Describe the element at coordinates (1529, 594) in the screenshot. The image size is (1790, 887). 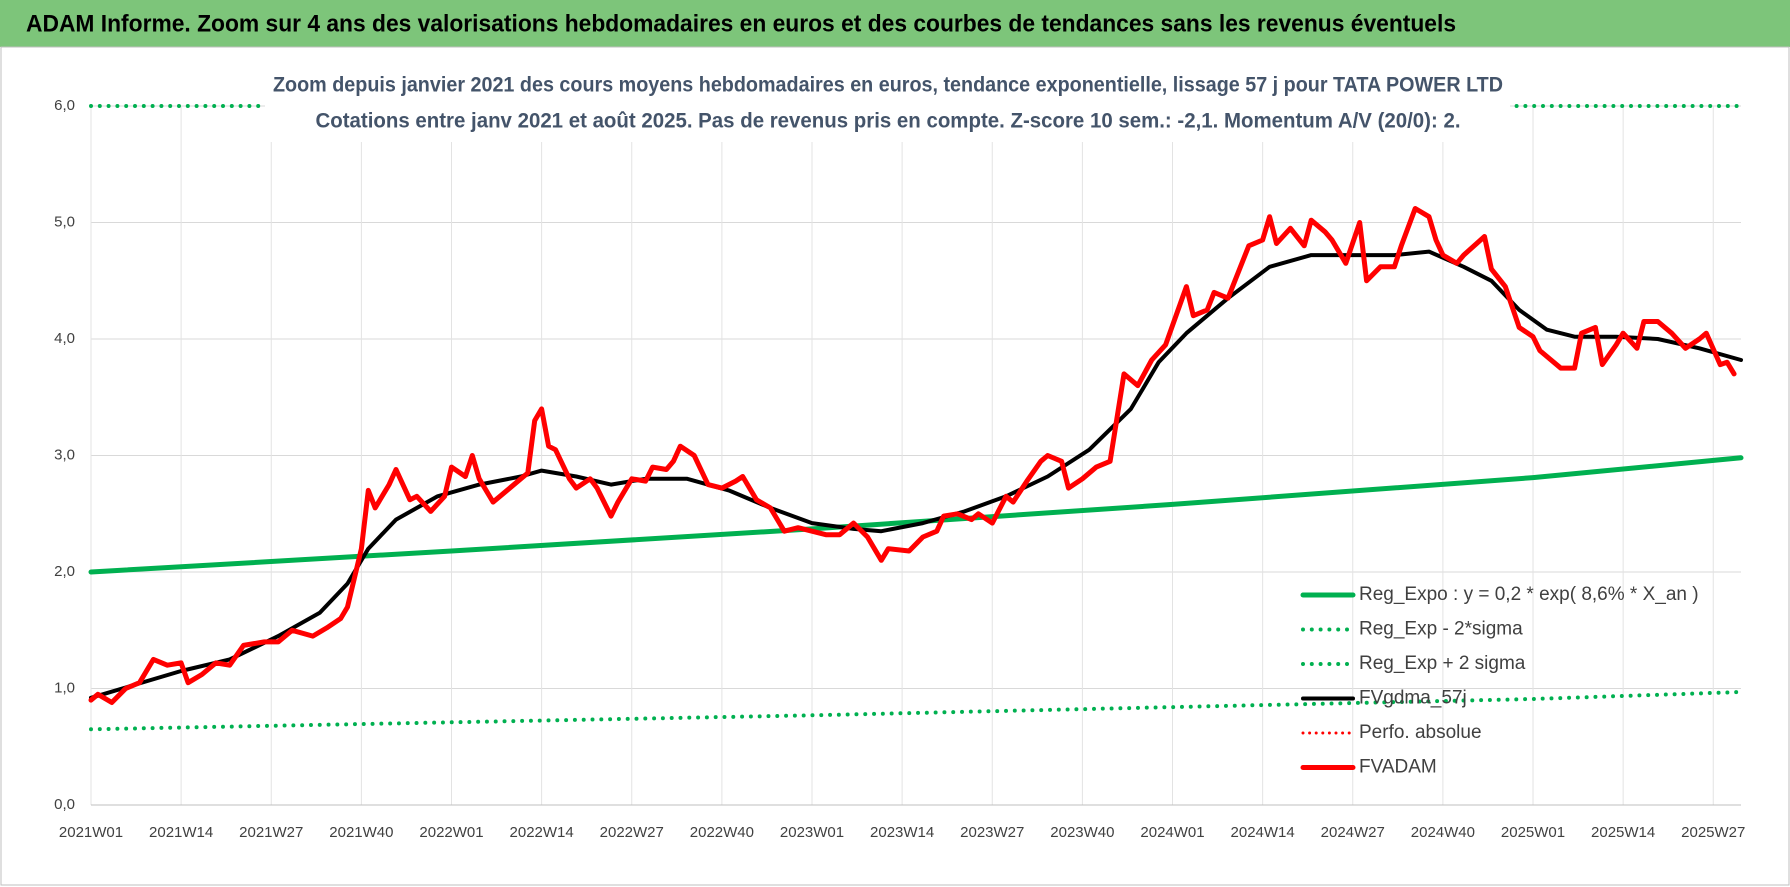
I see `legend-label: Reg_Expo : y = 0,2 * exp( 8,6% * X_an )` at that location.